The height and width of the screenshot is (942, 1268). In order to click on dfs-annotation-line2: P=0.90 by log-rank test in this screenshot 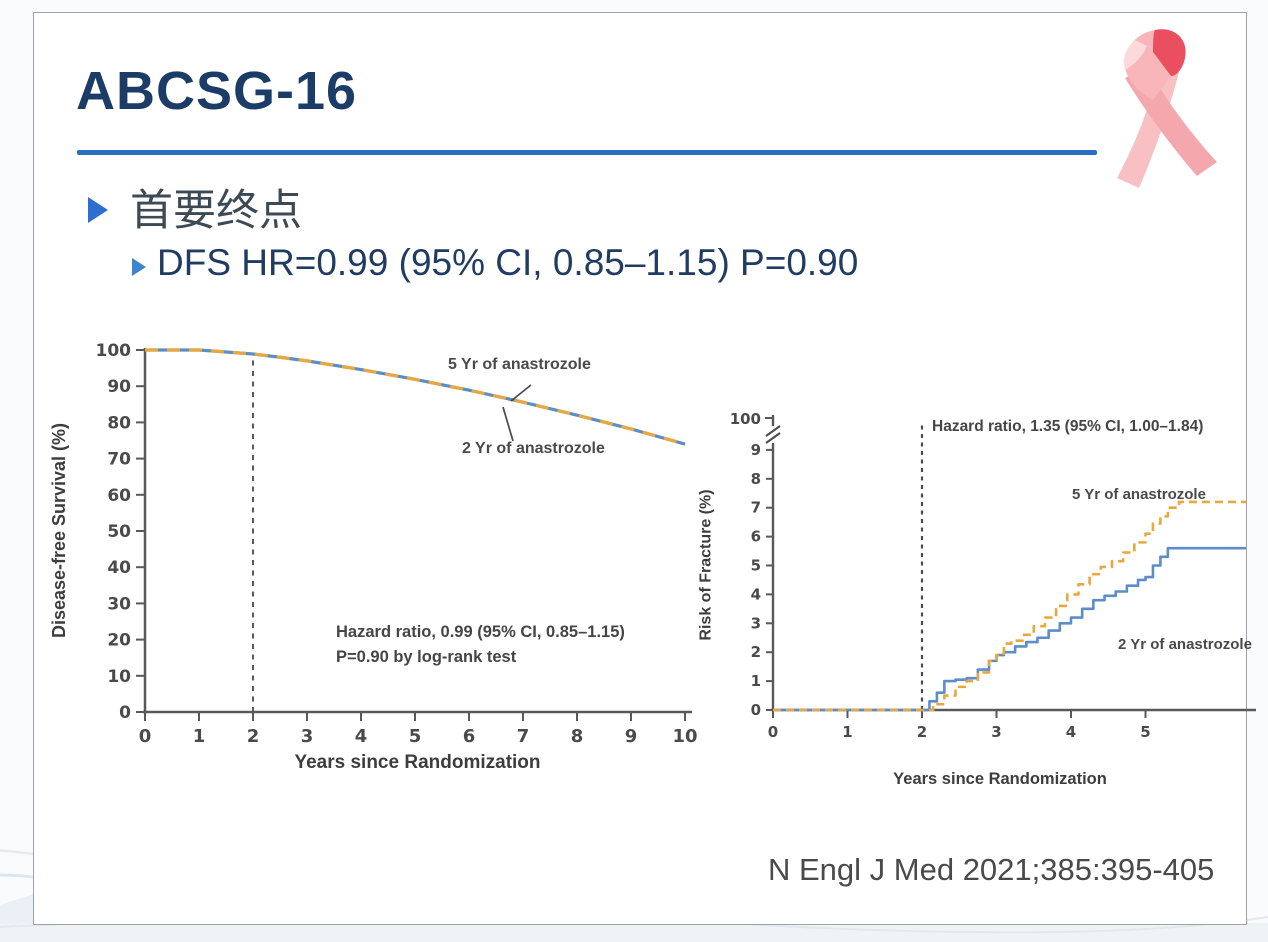, I will do `click(426, 656)`.